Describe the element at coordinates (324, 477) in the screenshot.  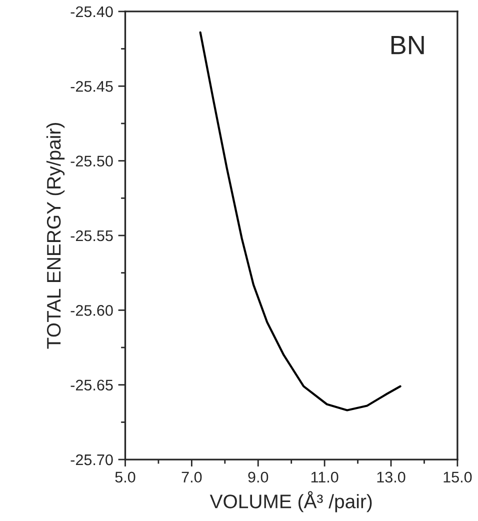
I see `x-tick-label: 11.0` at that location.